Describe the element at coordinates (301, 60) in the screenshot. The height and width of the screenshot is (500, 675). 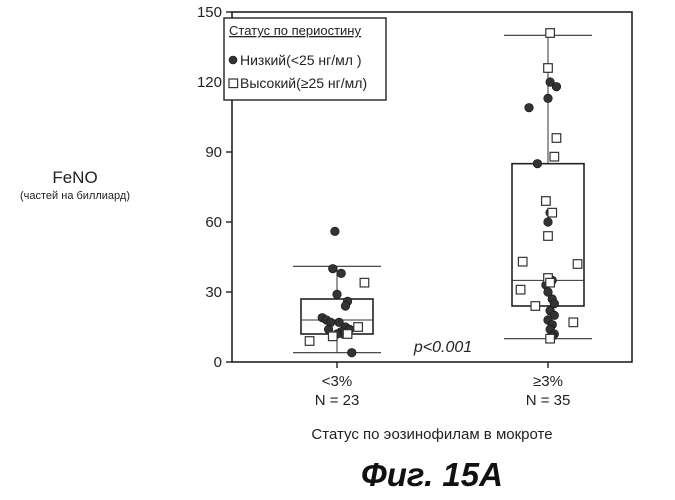
I see `legend-entry-label: Низкий(<25 нг/мл )` at that location.